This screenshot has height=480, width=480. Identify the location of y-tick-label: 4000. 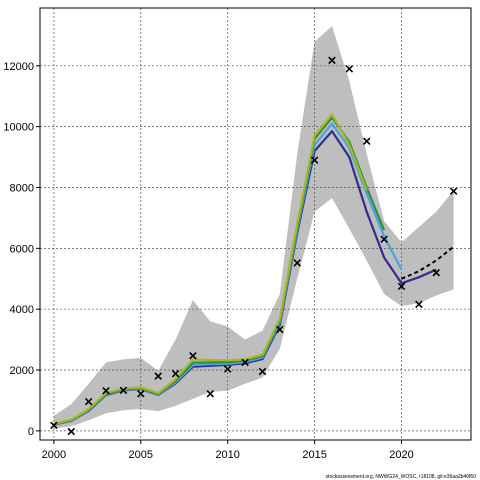
(22, 310).